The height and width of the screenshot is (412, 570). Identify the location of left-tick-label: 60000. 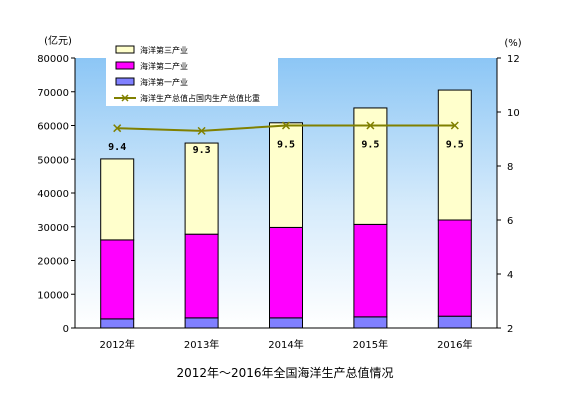
(53, 127).